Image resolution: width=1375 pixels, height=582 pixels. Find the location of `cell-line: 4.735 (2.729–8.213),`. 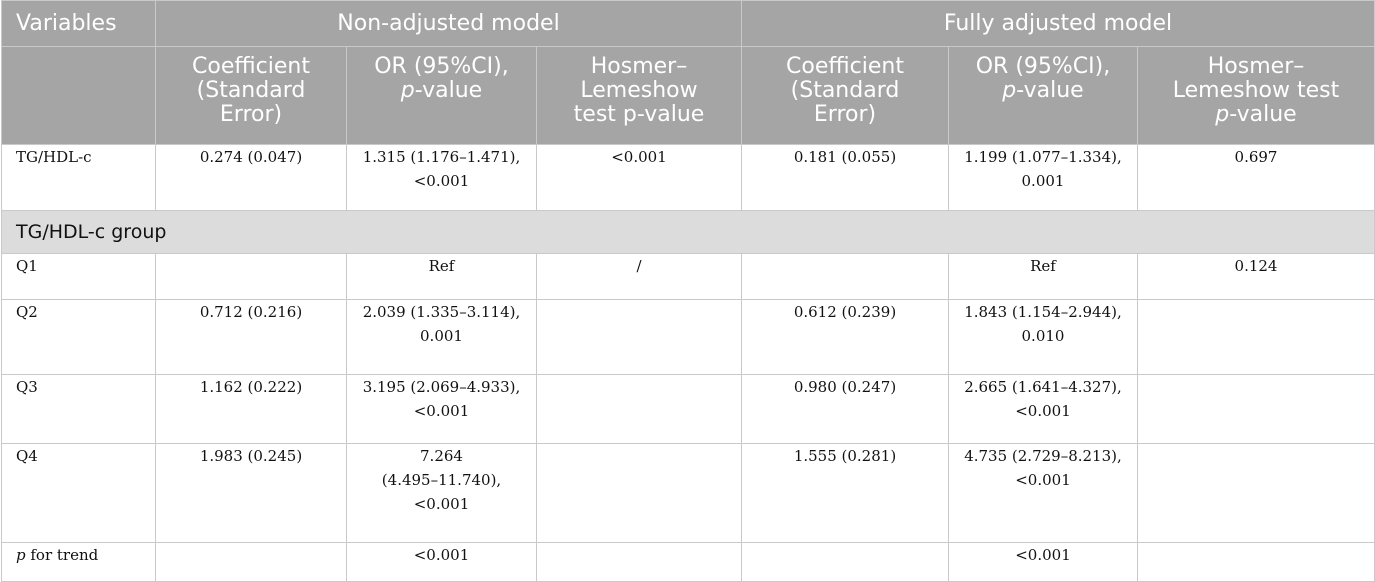

cell-line: 4.735 (2.729–8.213), is located at coordinates (1043, 456).